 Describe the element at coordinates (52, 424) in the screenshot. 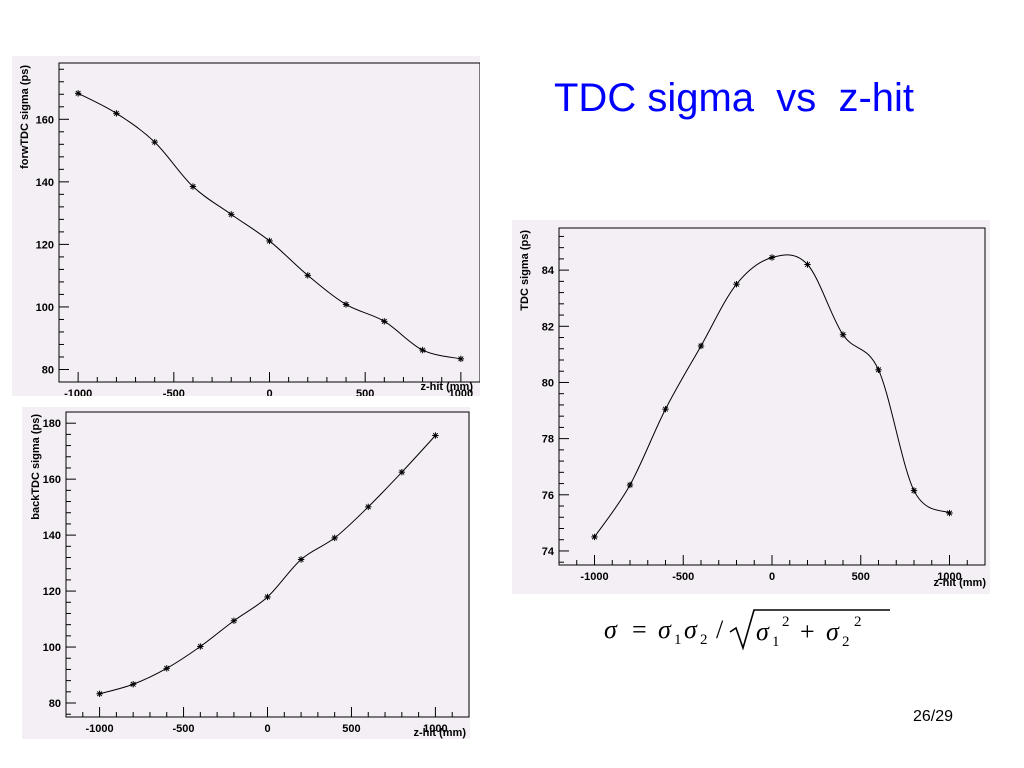

I see `y-tick-label: 180` at that location.